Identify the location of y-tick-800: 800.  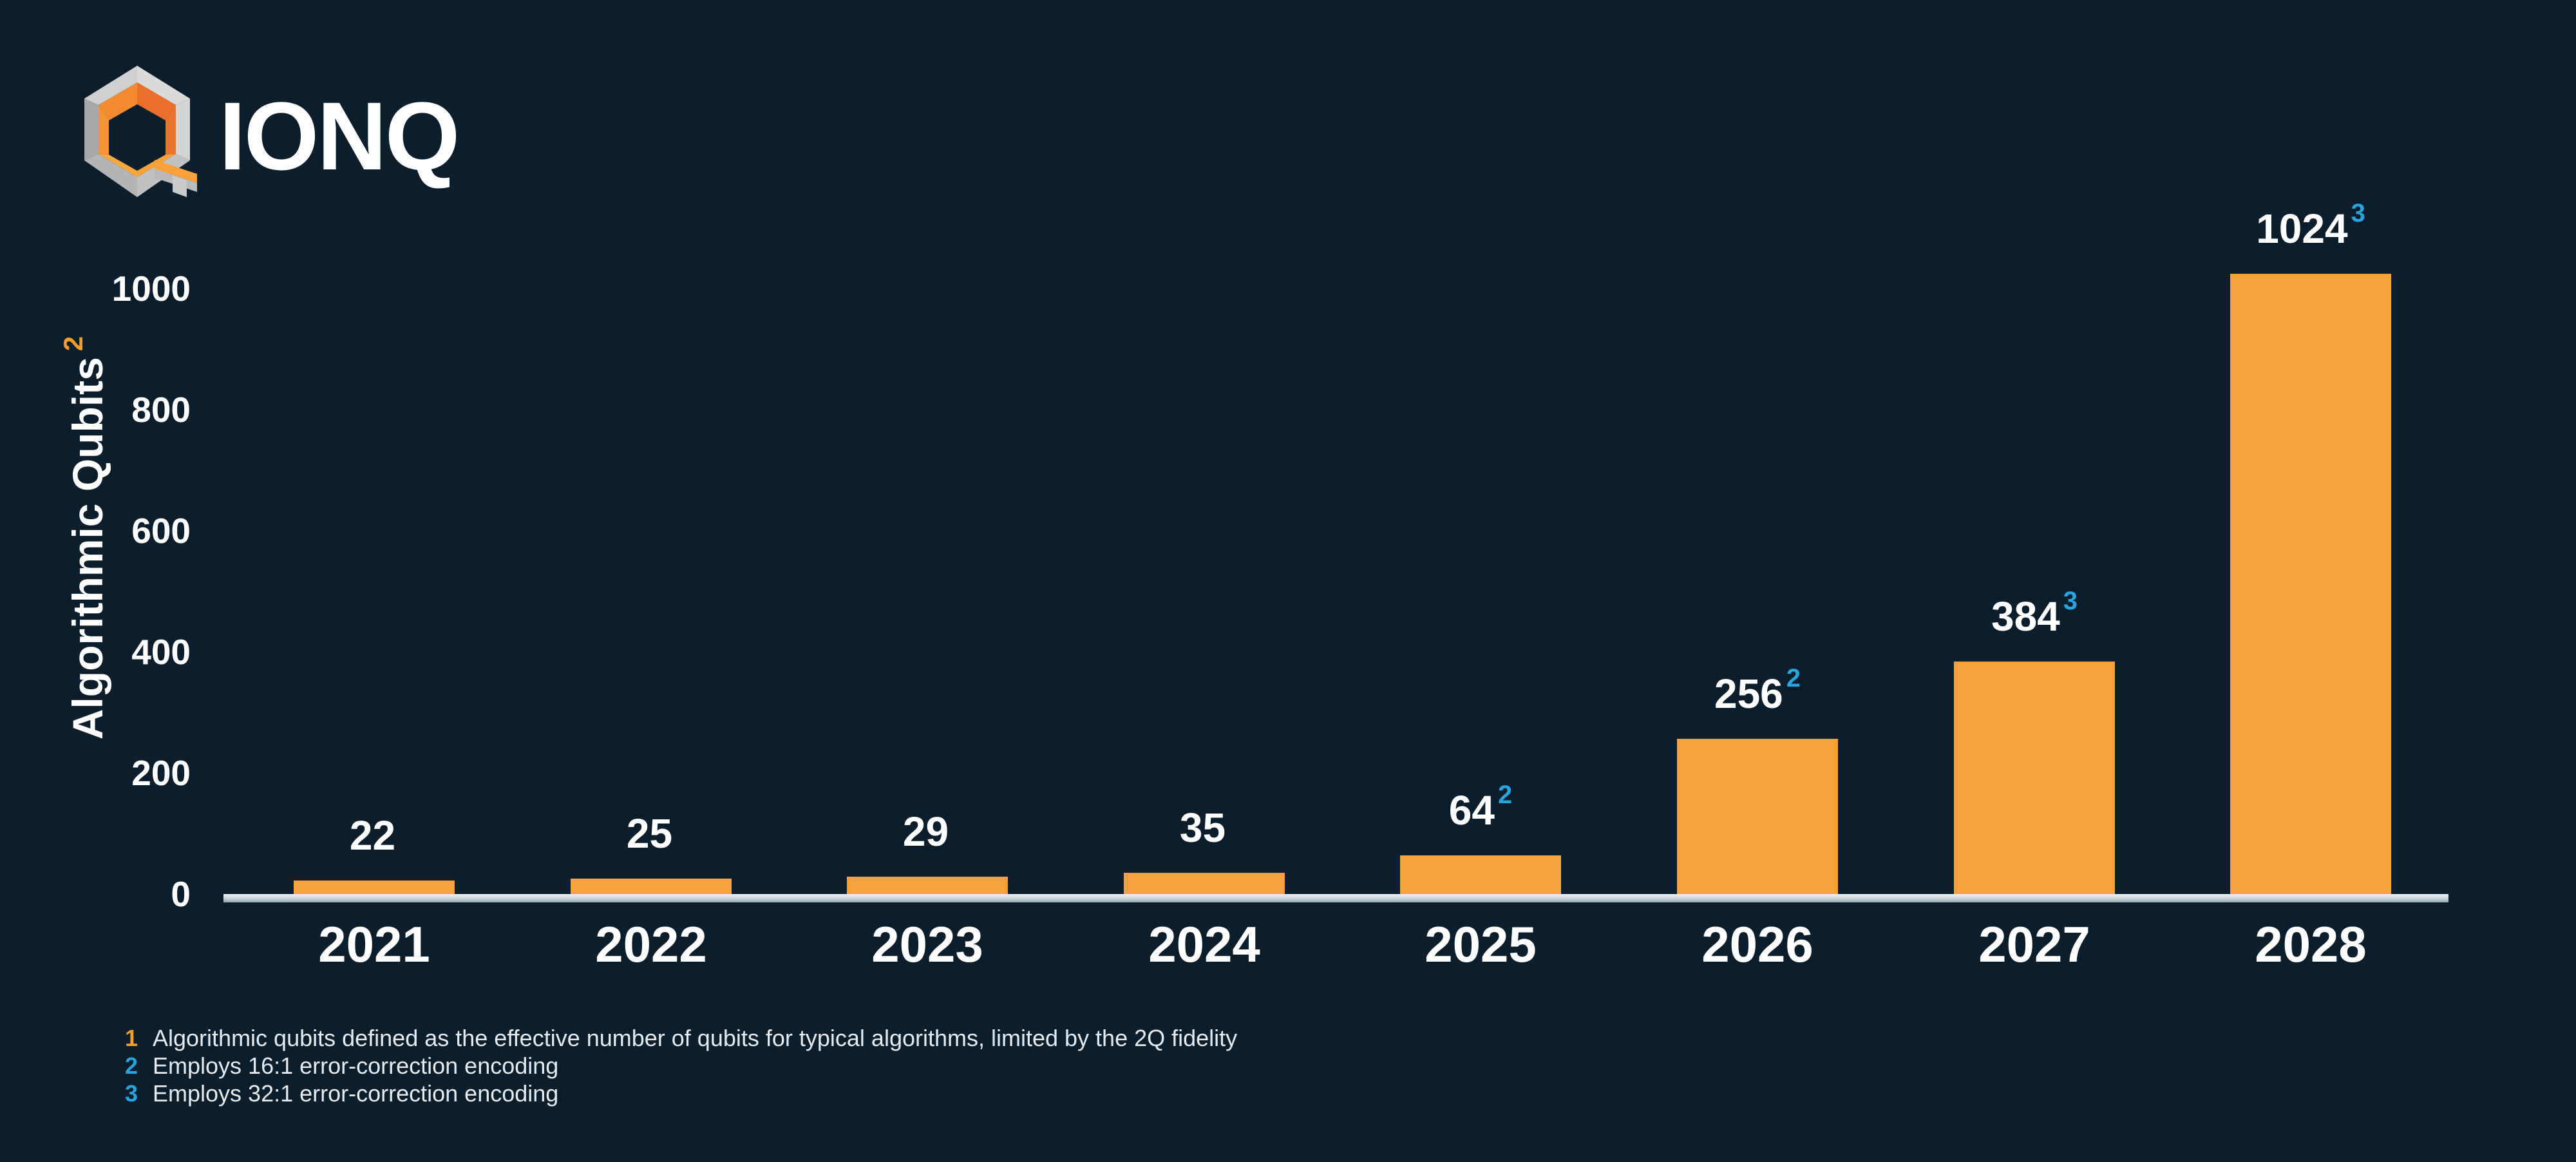
(161, 410).